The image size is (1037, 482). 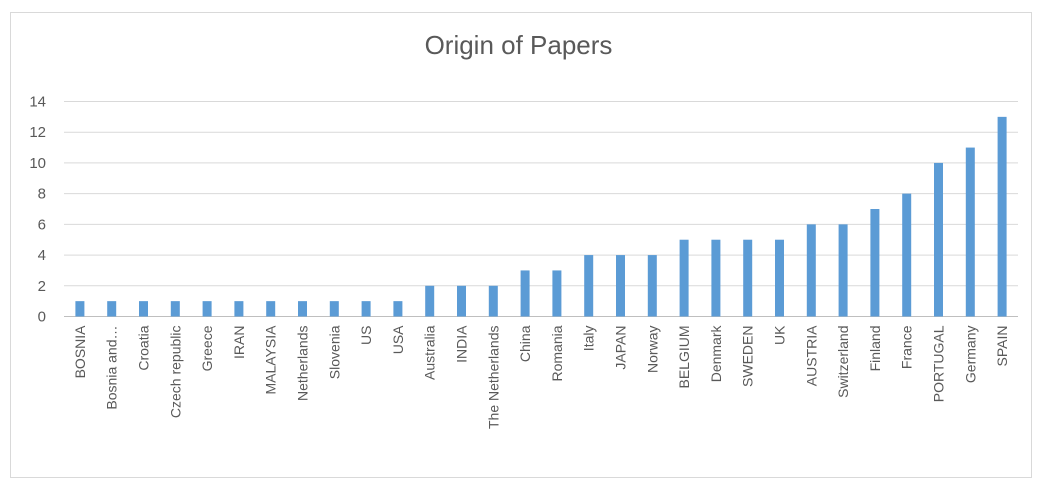 I want to click on x-category-label: Slovenia, so click(x=334, y=352).